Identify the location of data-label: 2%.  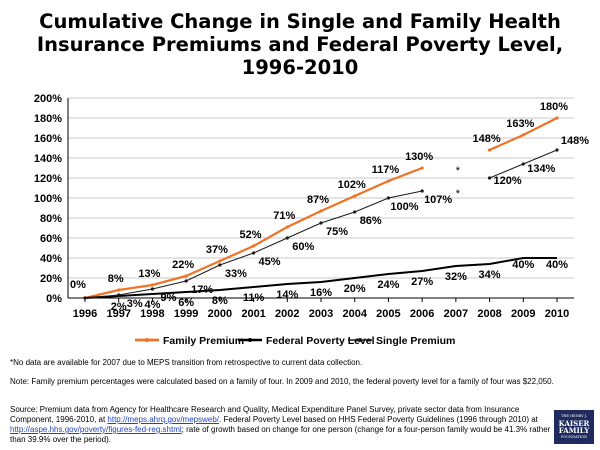
(119, 307).